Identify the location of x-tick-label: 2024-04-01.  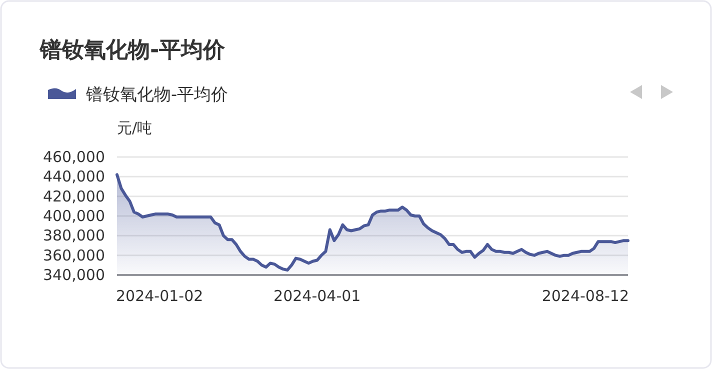
(317, 296).